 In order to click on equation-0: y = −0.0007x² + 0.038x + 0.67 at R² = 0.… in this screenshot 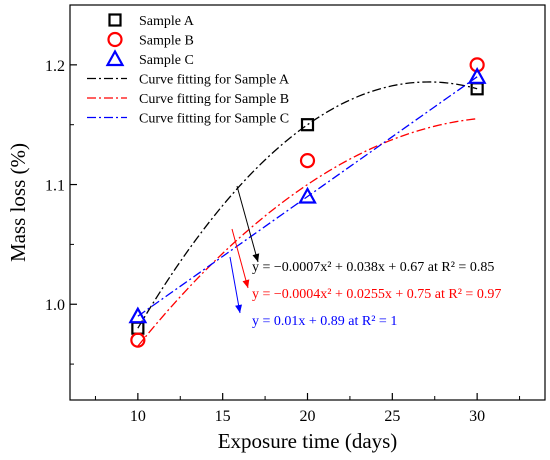, I will do `click(373, 267)`.